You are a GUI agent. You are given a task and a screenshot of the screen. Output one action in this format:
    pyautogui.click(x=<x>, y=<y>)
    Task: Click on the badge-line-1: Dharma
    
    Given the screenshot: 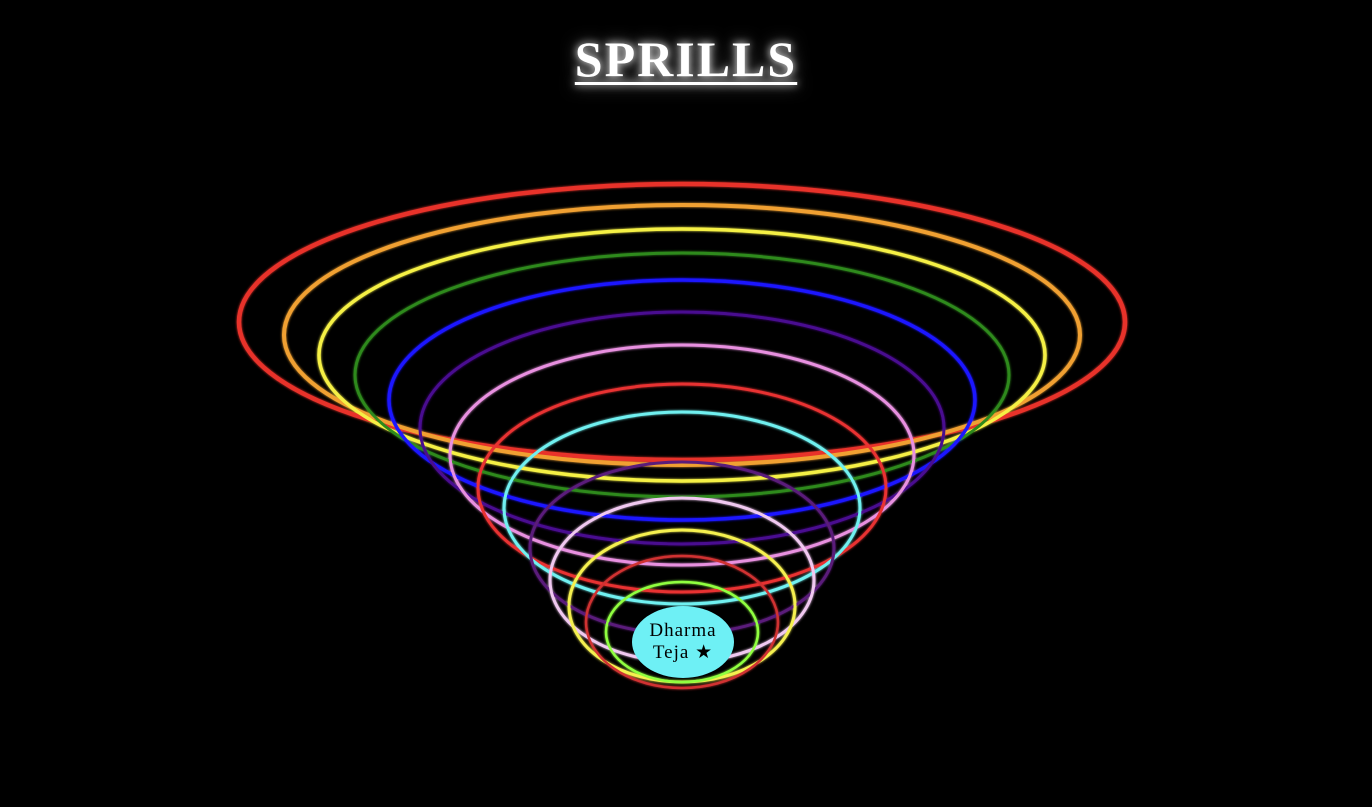 What is the action you would take?
    pyautogui.click(x=683, y=630)
    